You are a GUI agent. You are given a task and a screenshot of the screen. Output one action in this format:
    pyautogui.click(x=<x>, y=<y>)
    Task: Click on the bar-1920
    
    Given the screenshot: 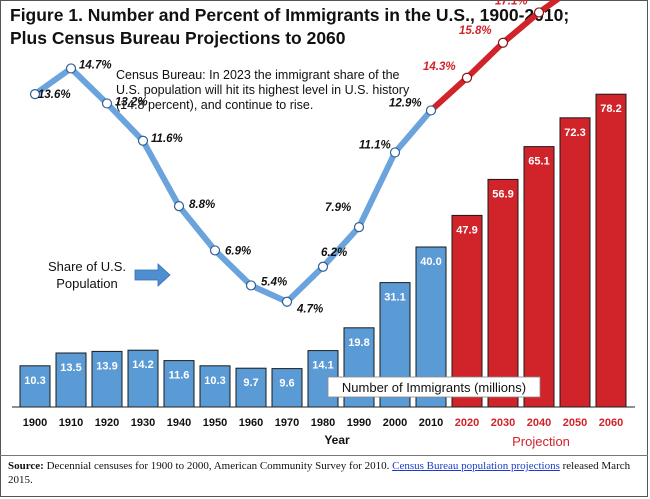 What is the action you would take?
    pyautogui.click(x=107, y=379)
    